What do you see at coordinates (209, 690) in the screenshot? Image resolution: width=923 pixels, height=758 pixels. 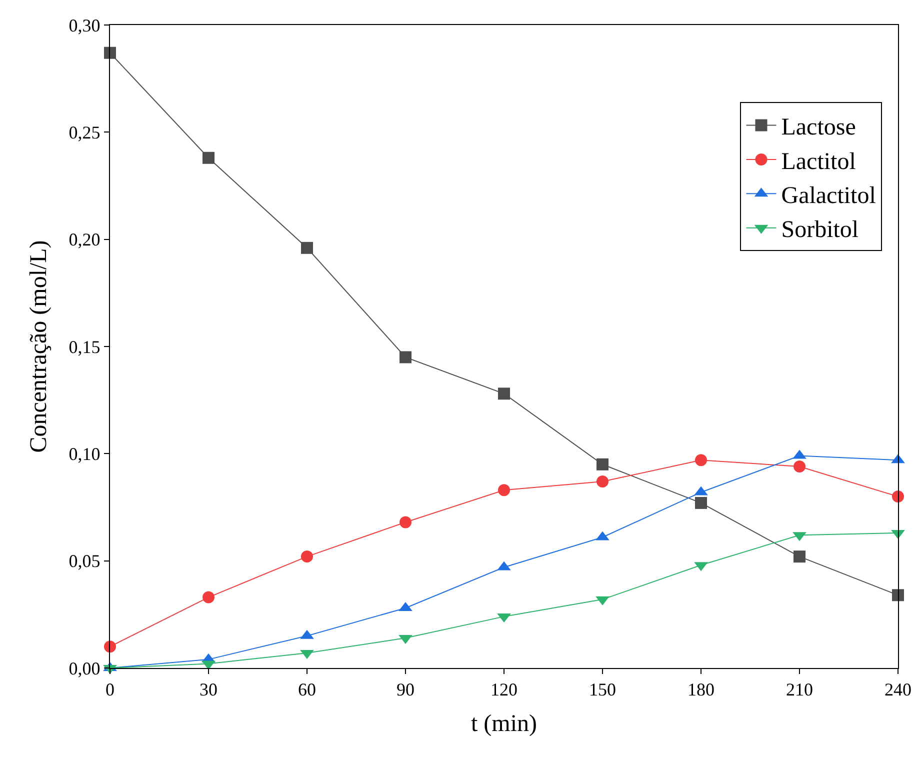 I see `x-tick-label: 30` at bounding box center [209, 690].